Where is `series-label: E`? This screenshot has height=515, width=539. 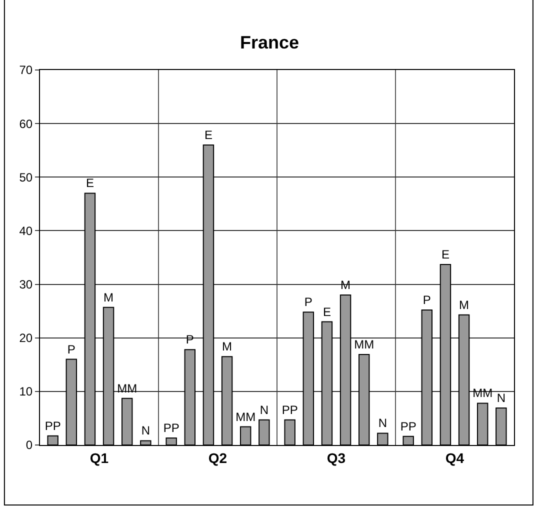 series-label: E is located at coordinates (90, 183).